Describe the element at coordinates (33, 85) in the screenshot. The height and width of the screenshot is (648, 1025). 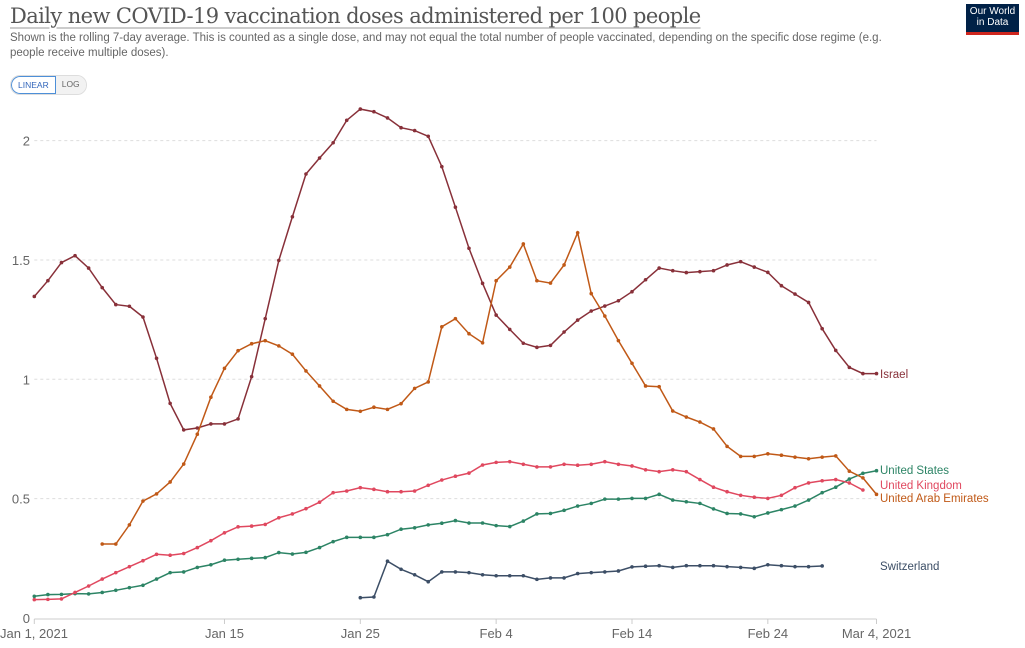
I see `linear-scale-button: LINEAR` at that location.